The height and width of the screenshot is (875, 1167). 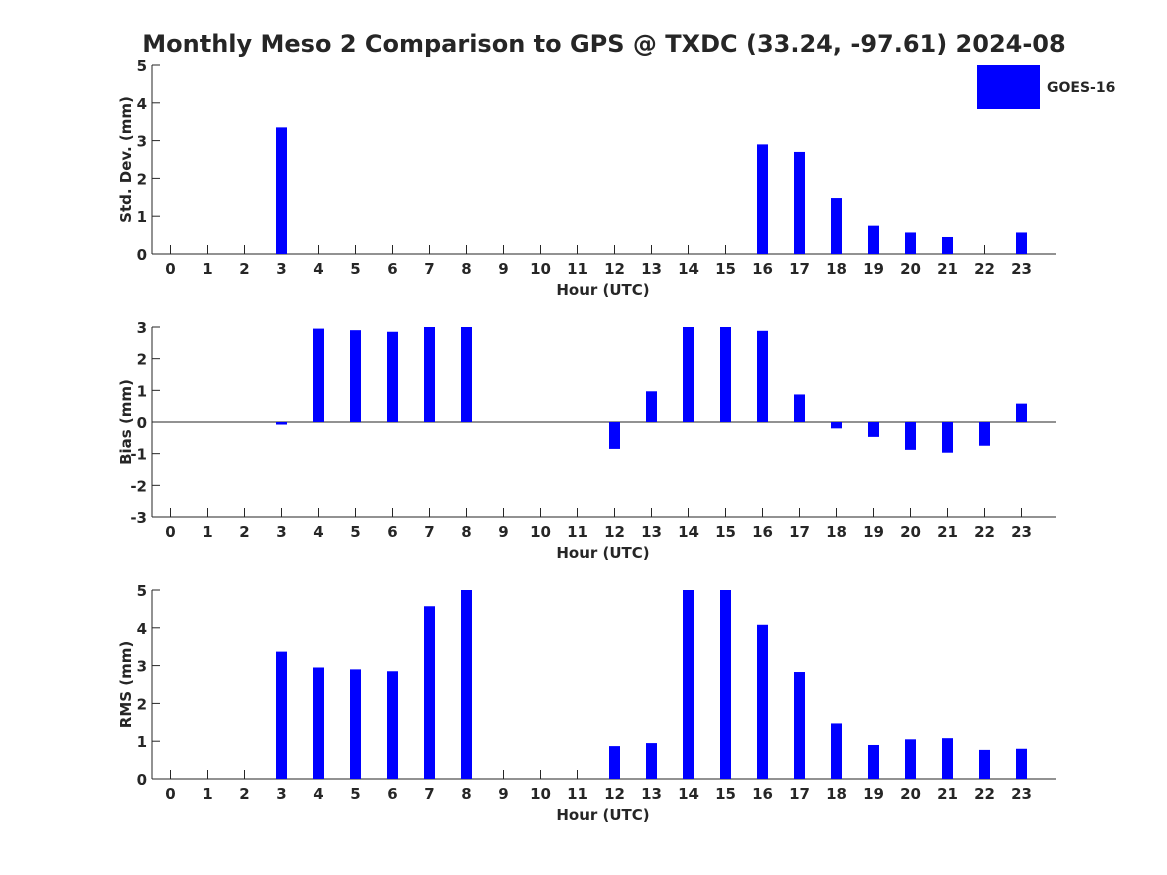 I want to click on y-tick-label: 1, so click(x=142, y=742).